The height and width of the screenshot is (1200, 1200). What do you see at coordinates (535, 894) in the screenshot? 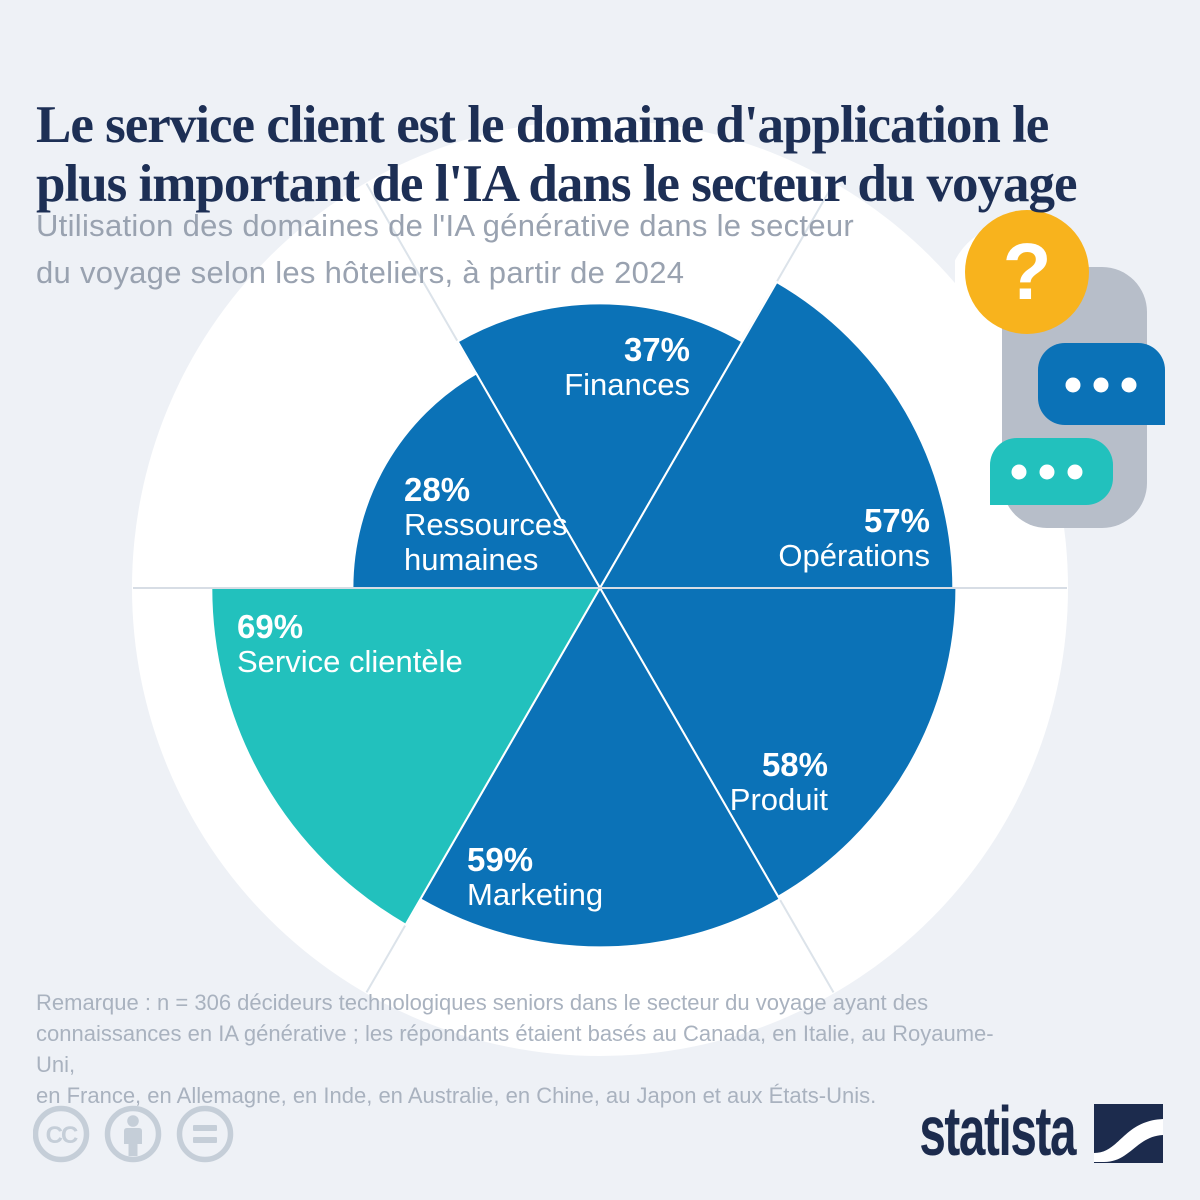
I see `segment-name: Marketing` at bounding box center [535, 894].